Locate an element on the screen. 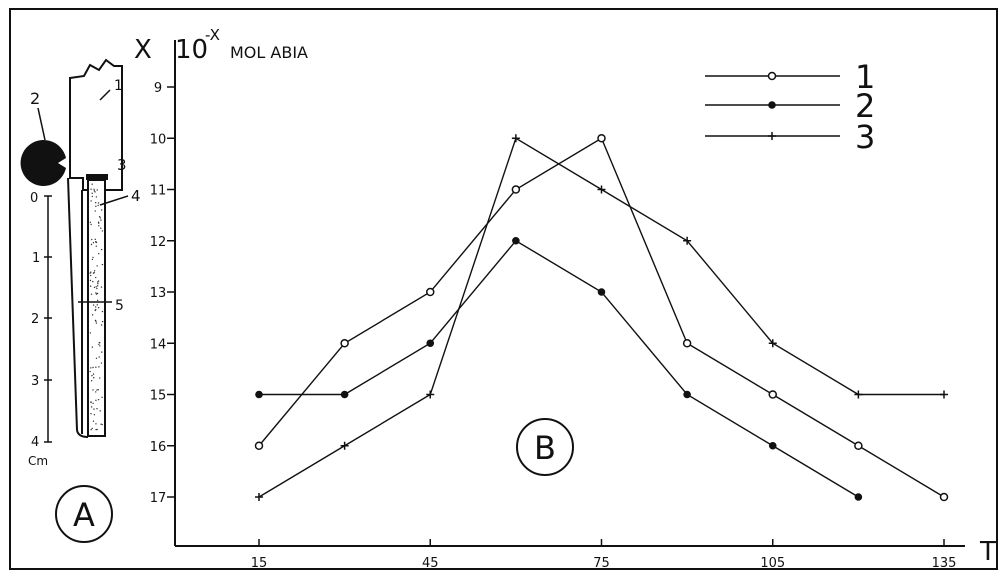 The image size is (1005, 577). y-tick-label: 13 is located at coordinates (158, 293).